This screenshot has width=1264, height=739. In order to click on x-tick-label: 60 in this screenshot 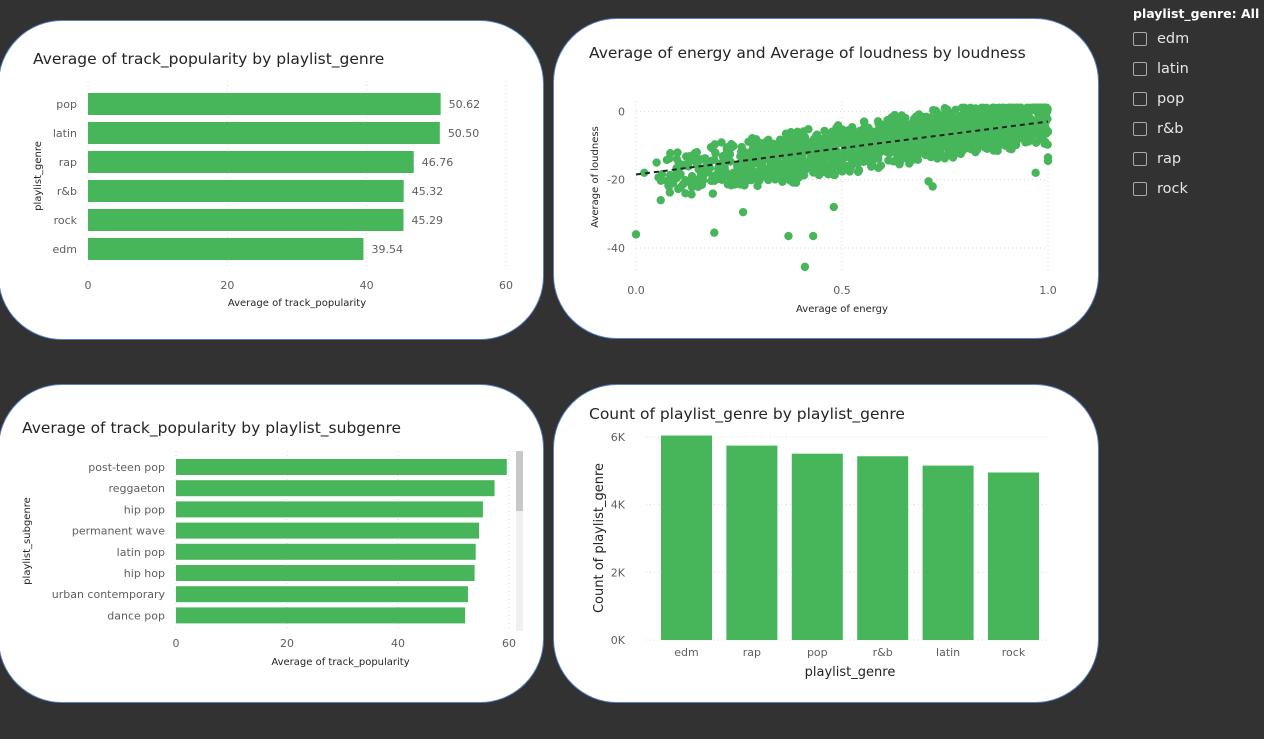, I will do `click(506, 285)`.